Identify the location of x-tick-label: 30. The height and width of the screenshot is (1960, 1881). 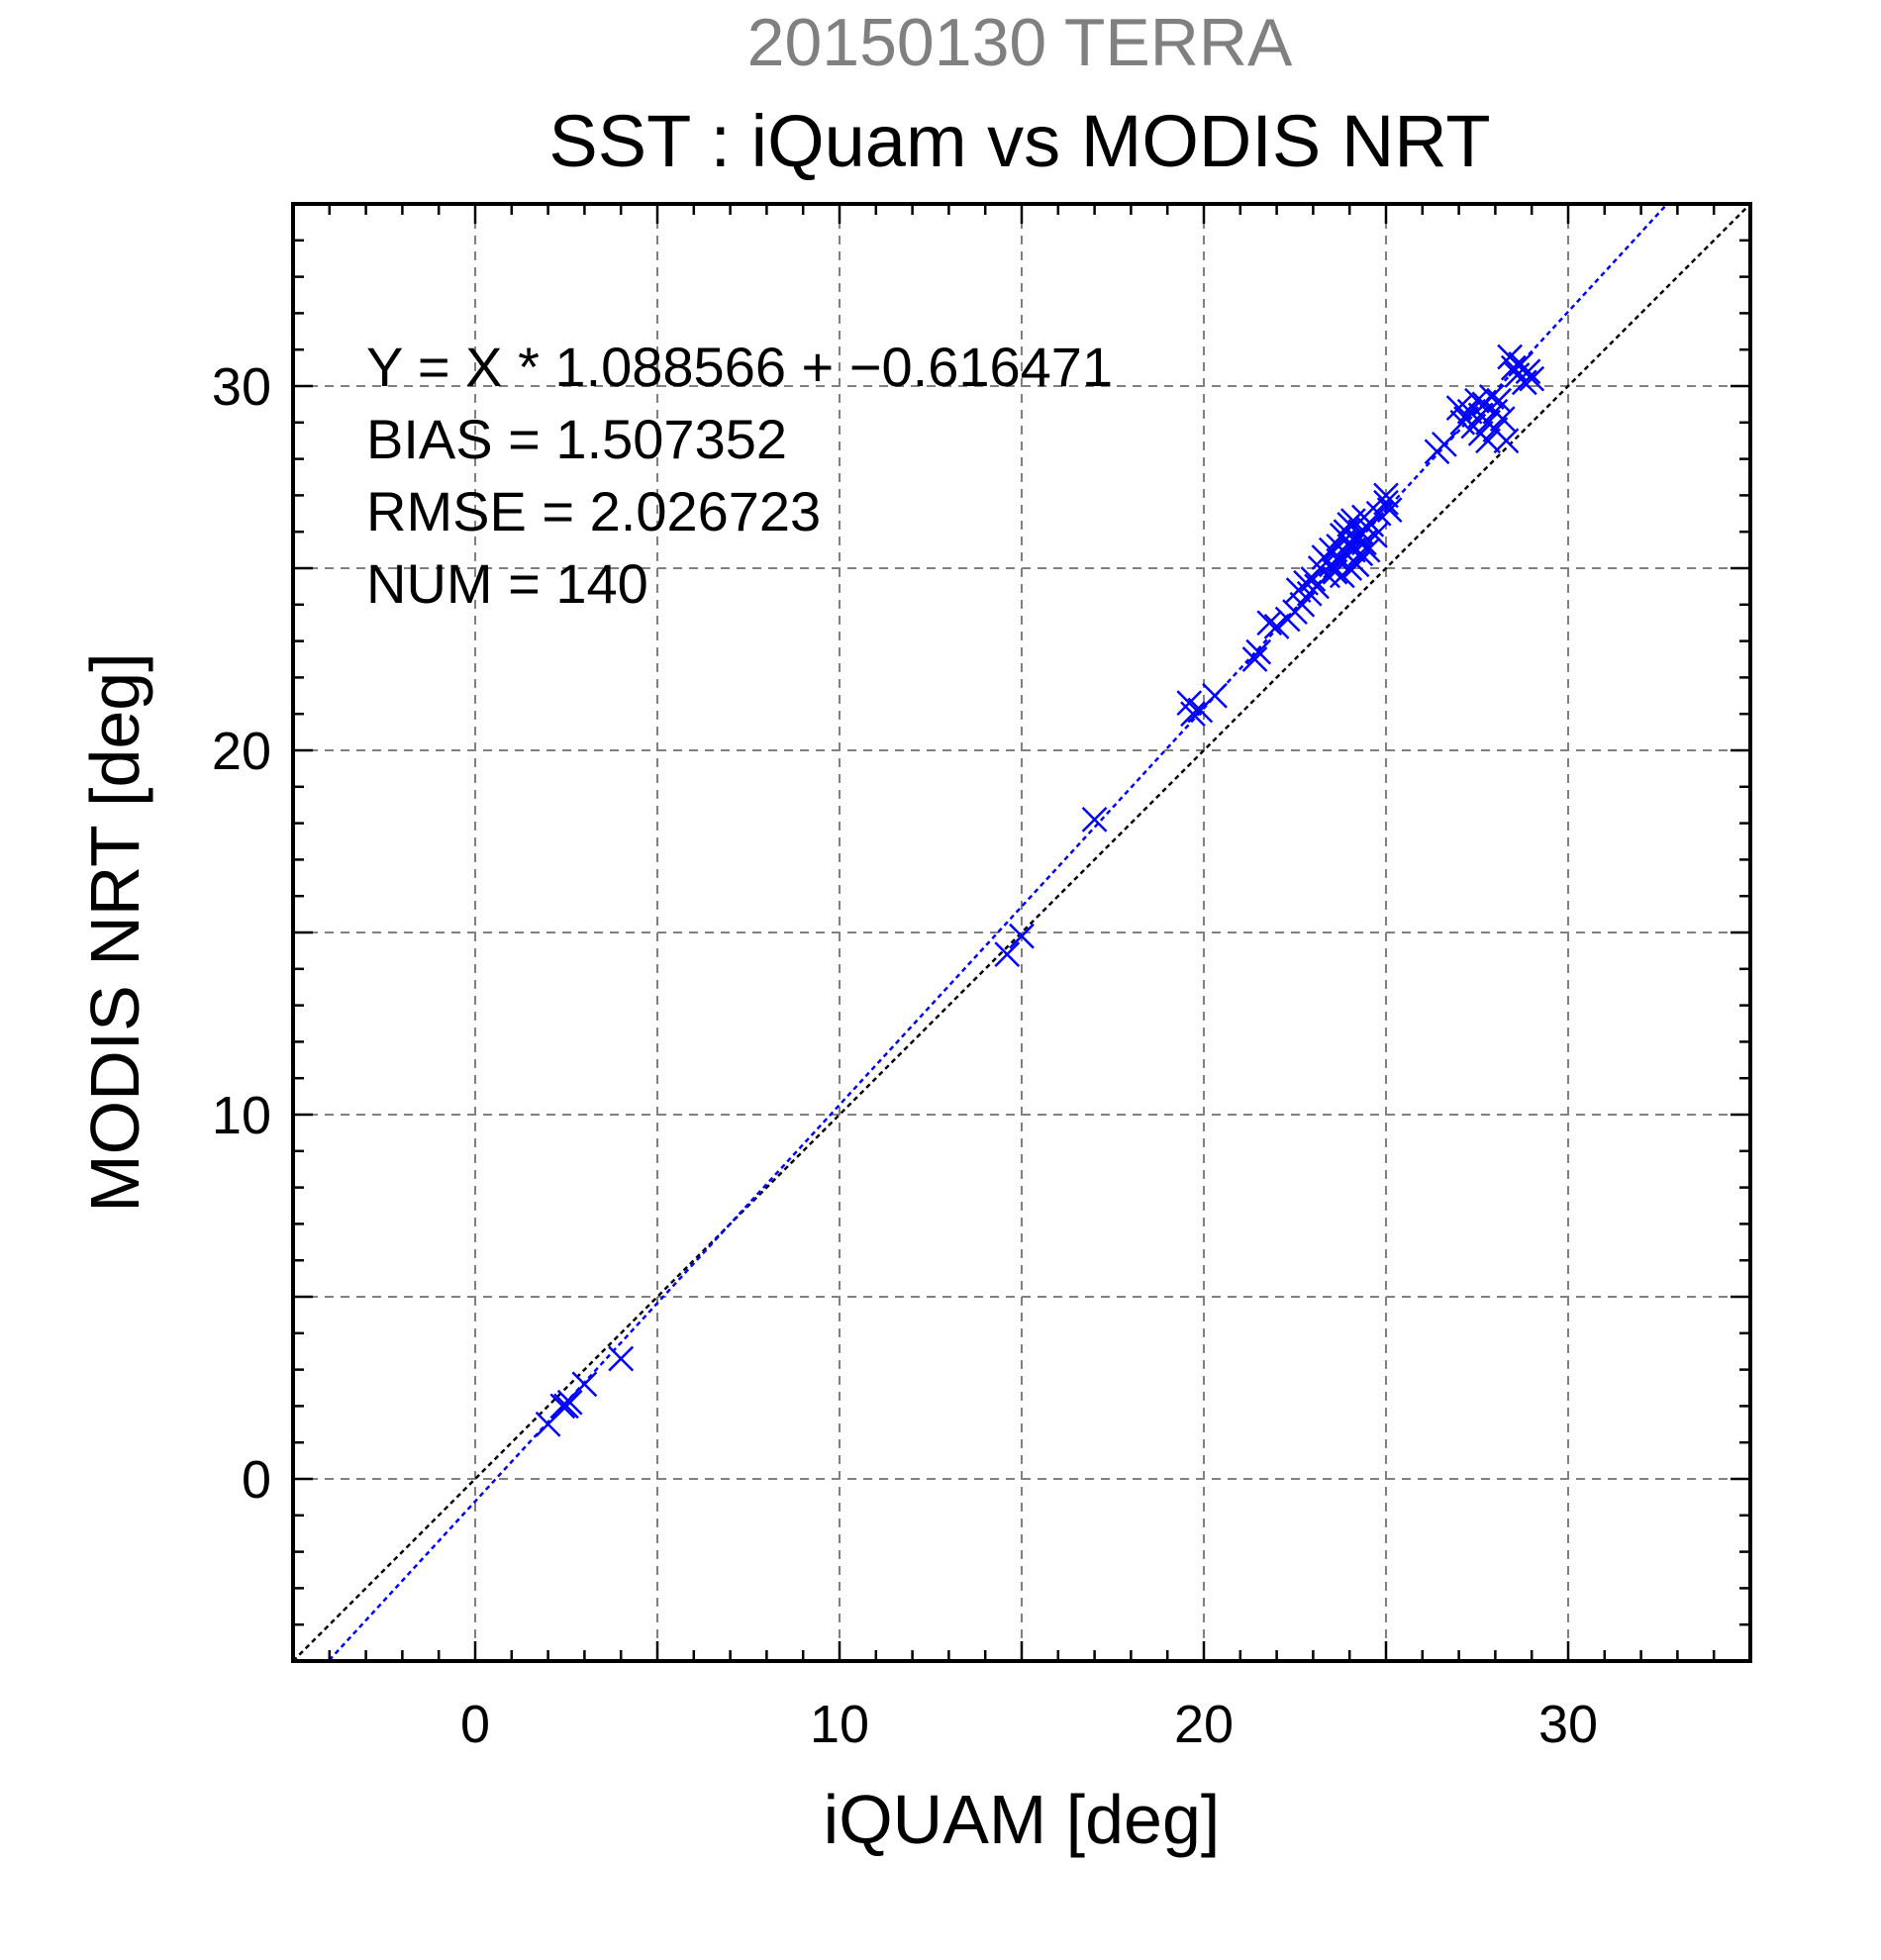
(1568, 1724).